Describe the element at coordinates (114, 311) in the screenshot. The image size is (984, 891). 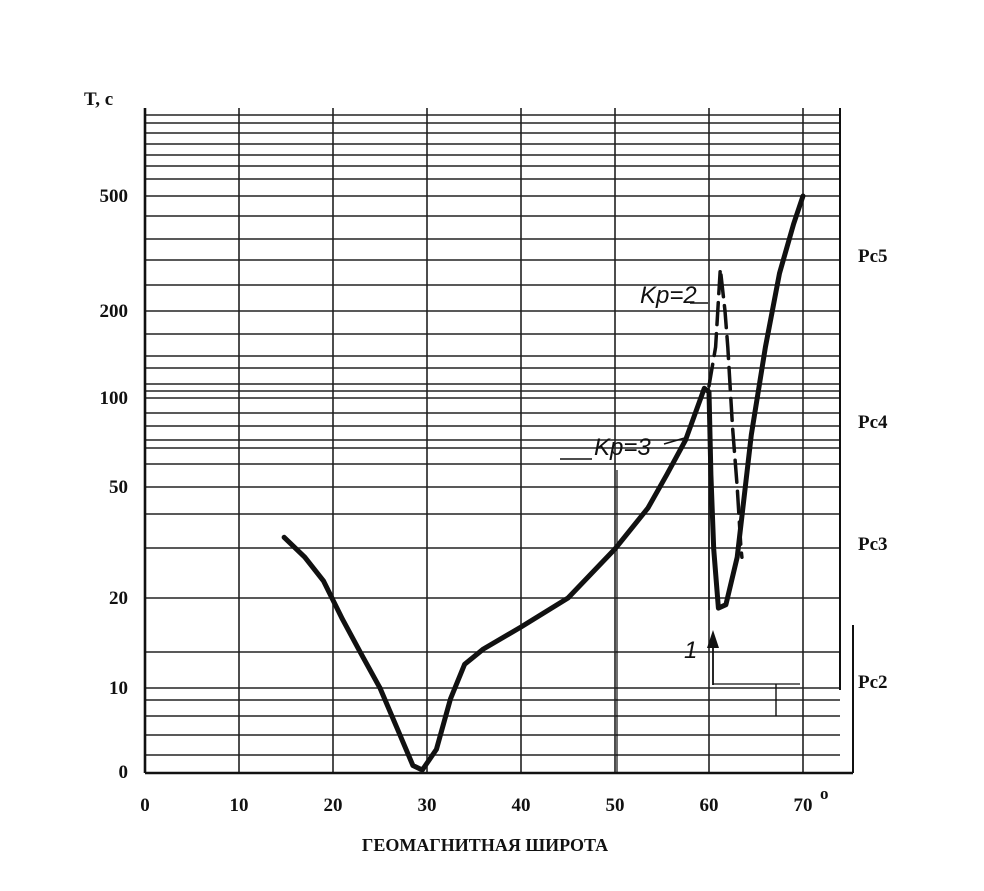
I see `y-tick-label: 200` at that location.